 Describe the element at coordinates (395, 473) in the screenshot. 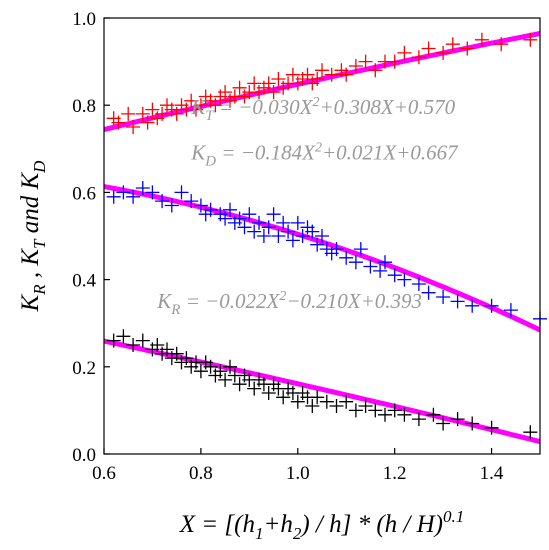

I see `x-tick-label: 1.2` at that location.